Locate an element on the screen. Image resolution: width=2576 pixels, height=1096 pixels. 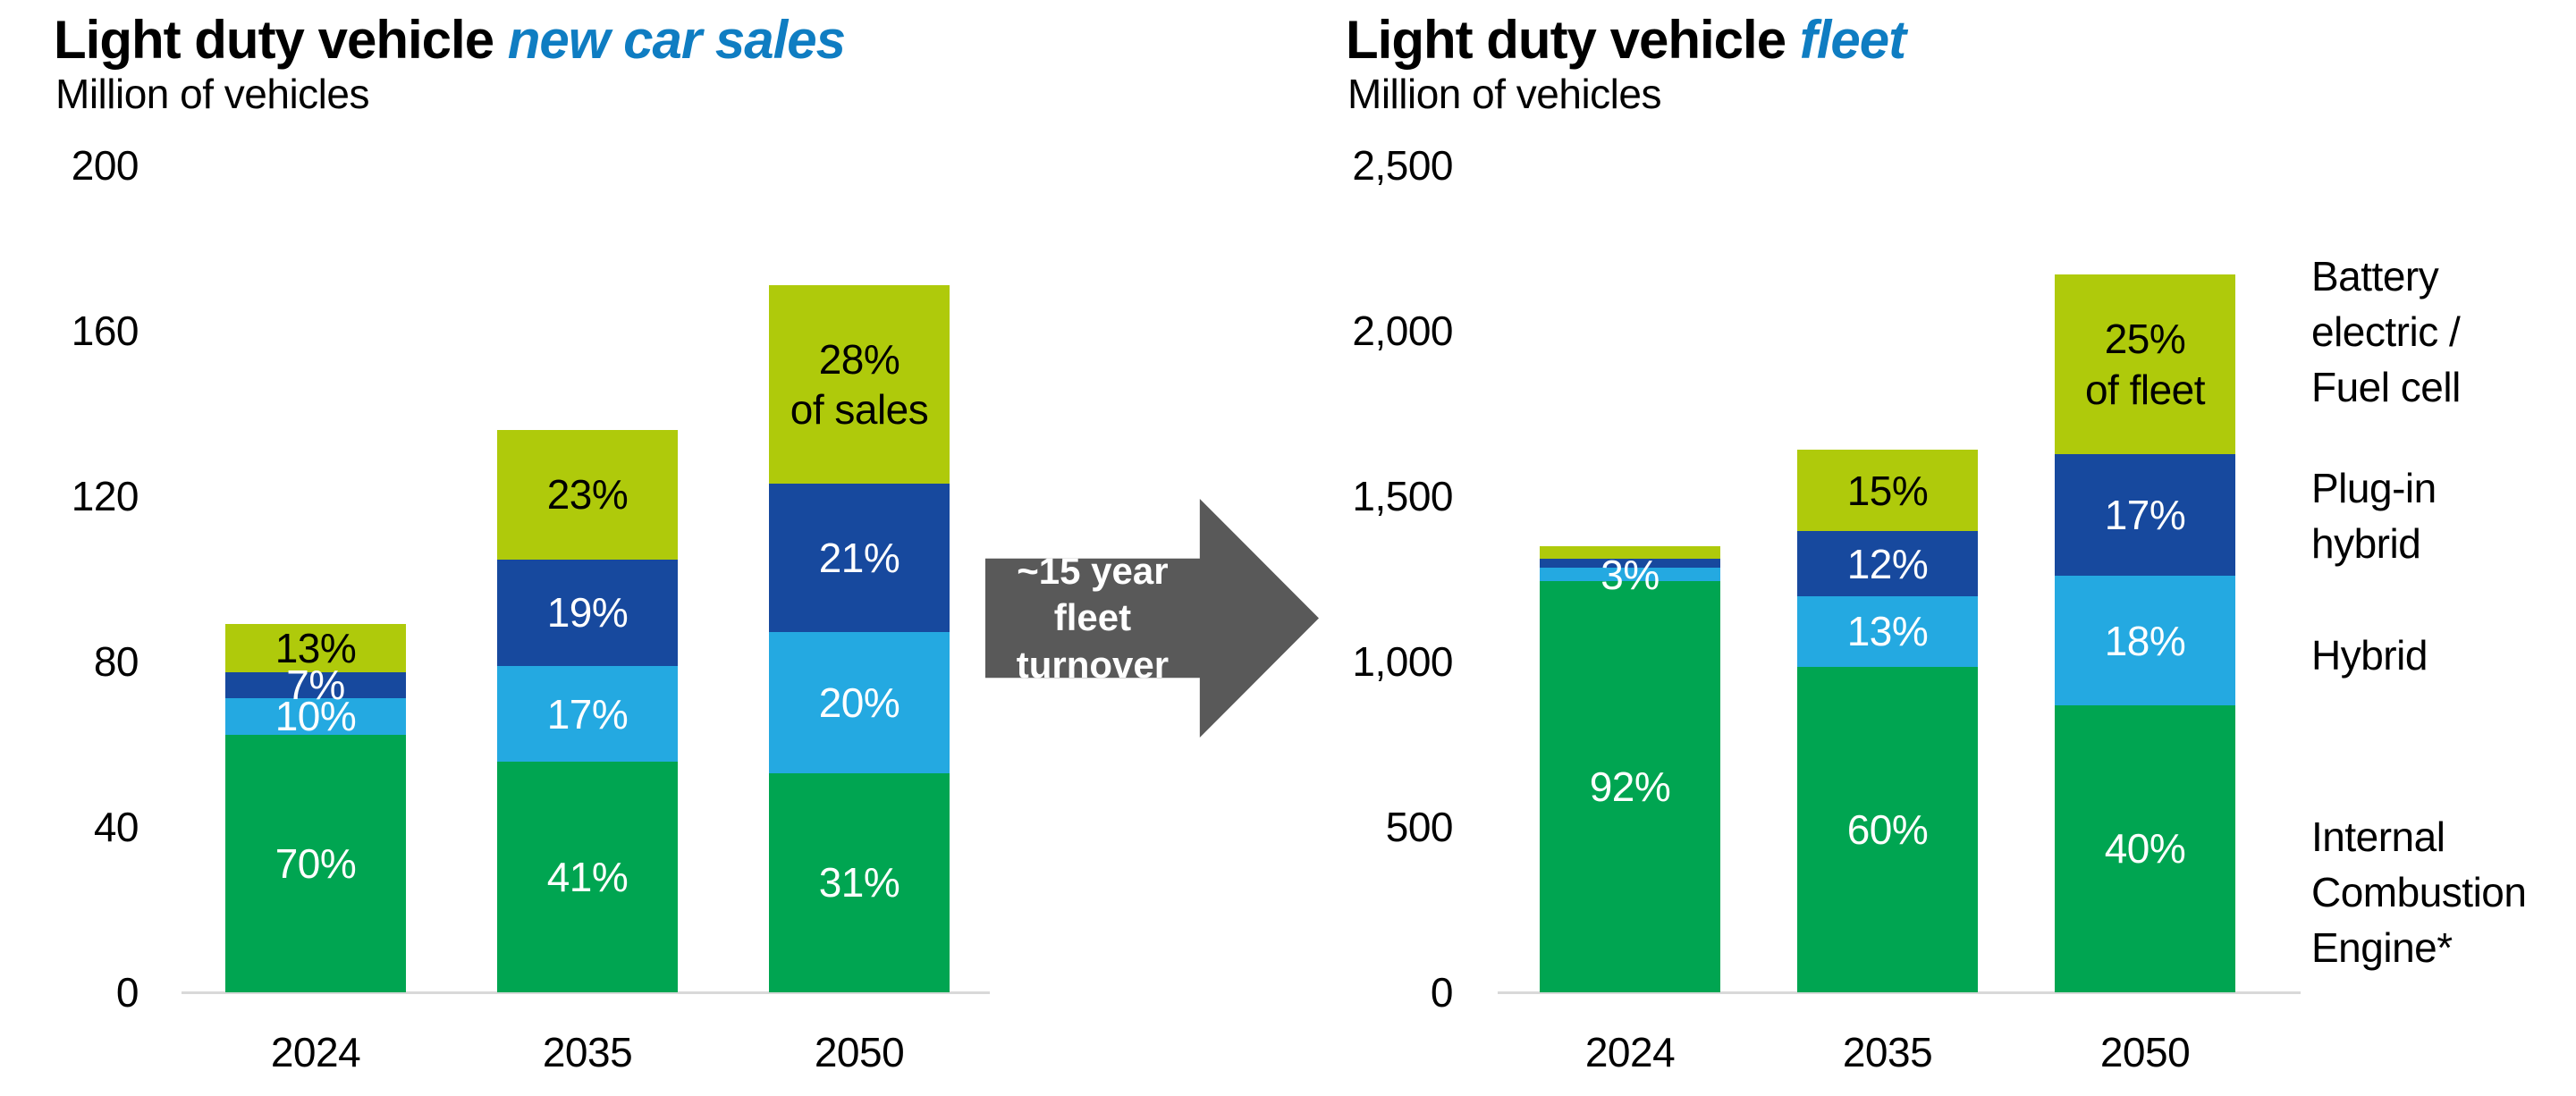
bar-segment-label: 15% is located at coordinates (1887, 490).